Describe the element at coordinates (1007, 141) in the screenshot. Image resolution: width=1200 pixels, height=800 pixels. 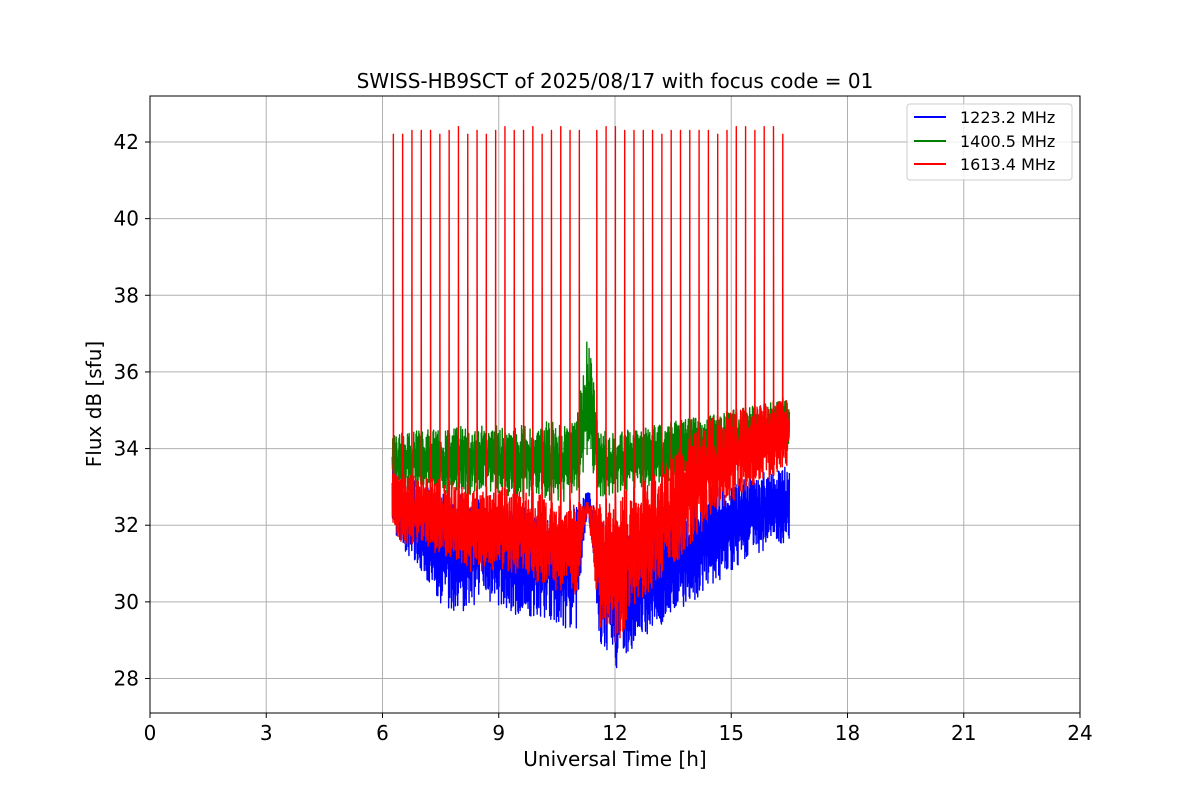
I see `legend-label-1400-mhz: 1400.5 MHz` at that location.